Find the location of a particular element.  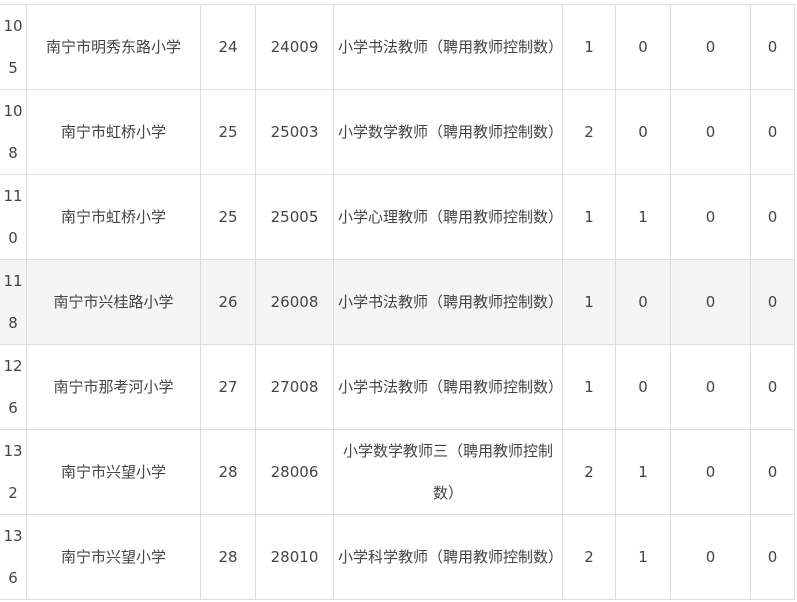

table-row: 110 南宁市虹桥小学 25 25005 小学心理教师（聘用教师控制数） 1 1 0 0 is located at coordinates (397, 217).